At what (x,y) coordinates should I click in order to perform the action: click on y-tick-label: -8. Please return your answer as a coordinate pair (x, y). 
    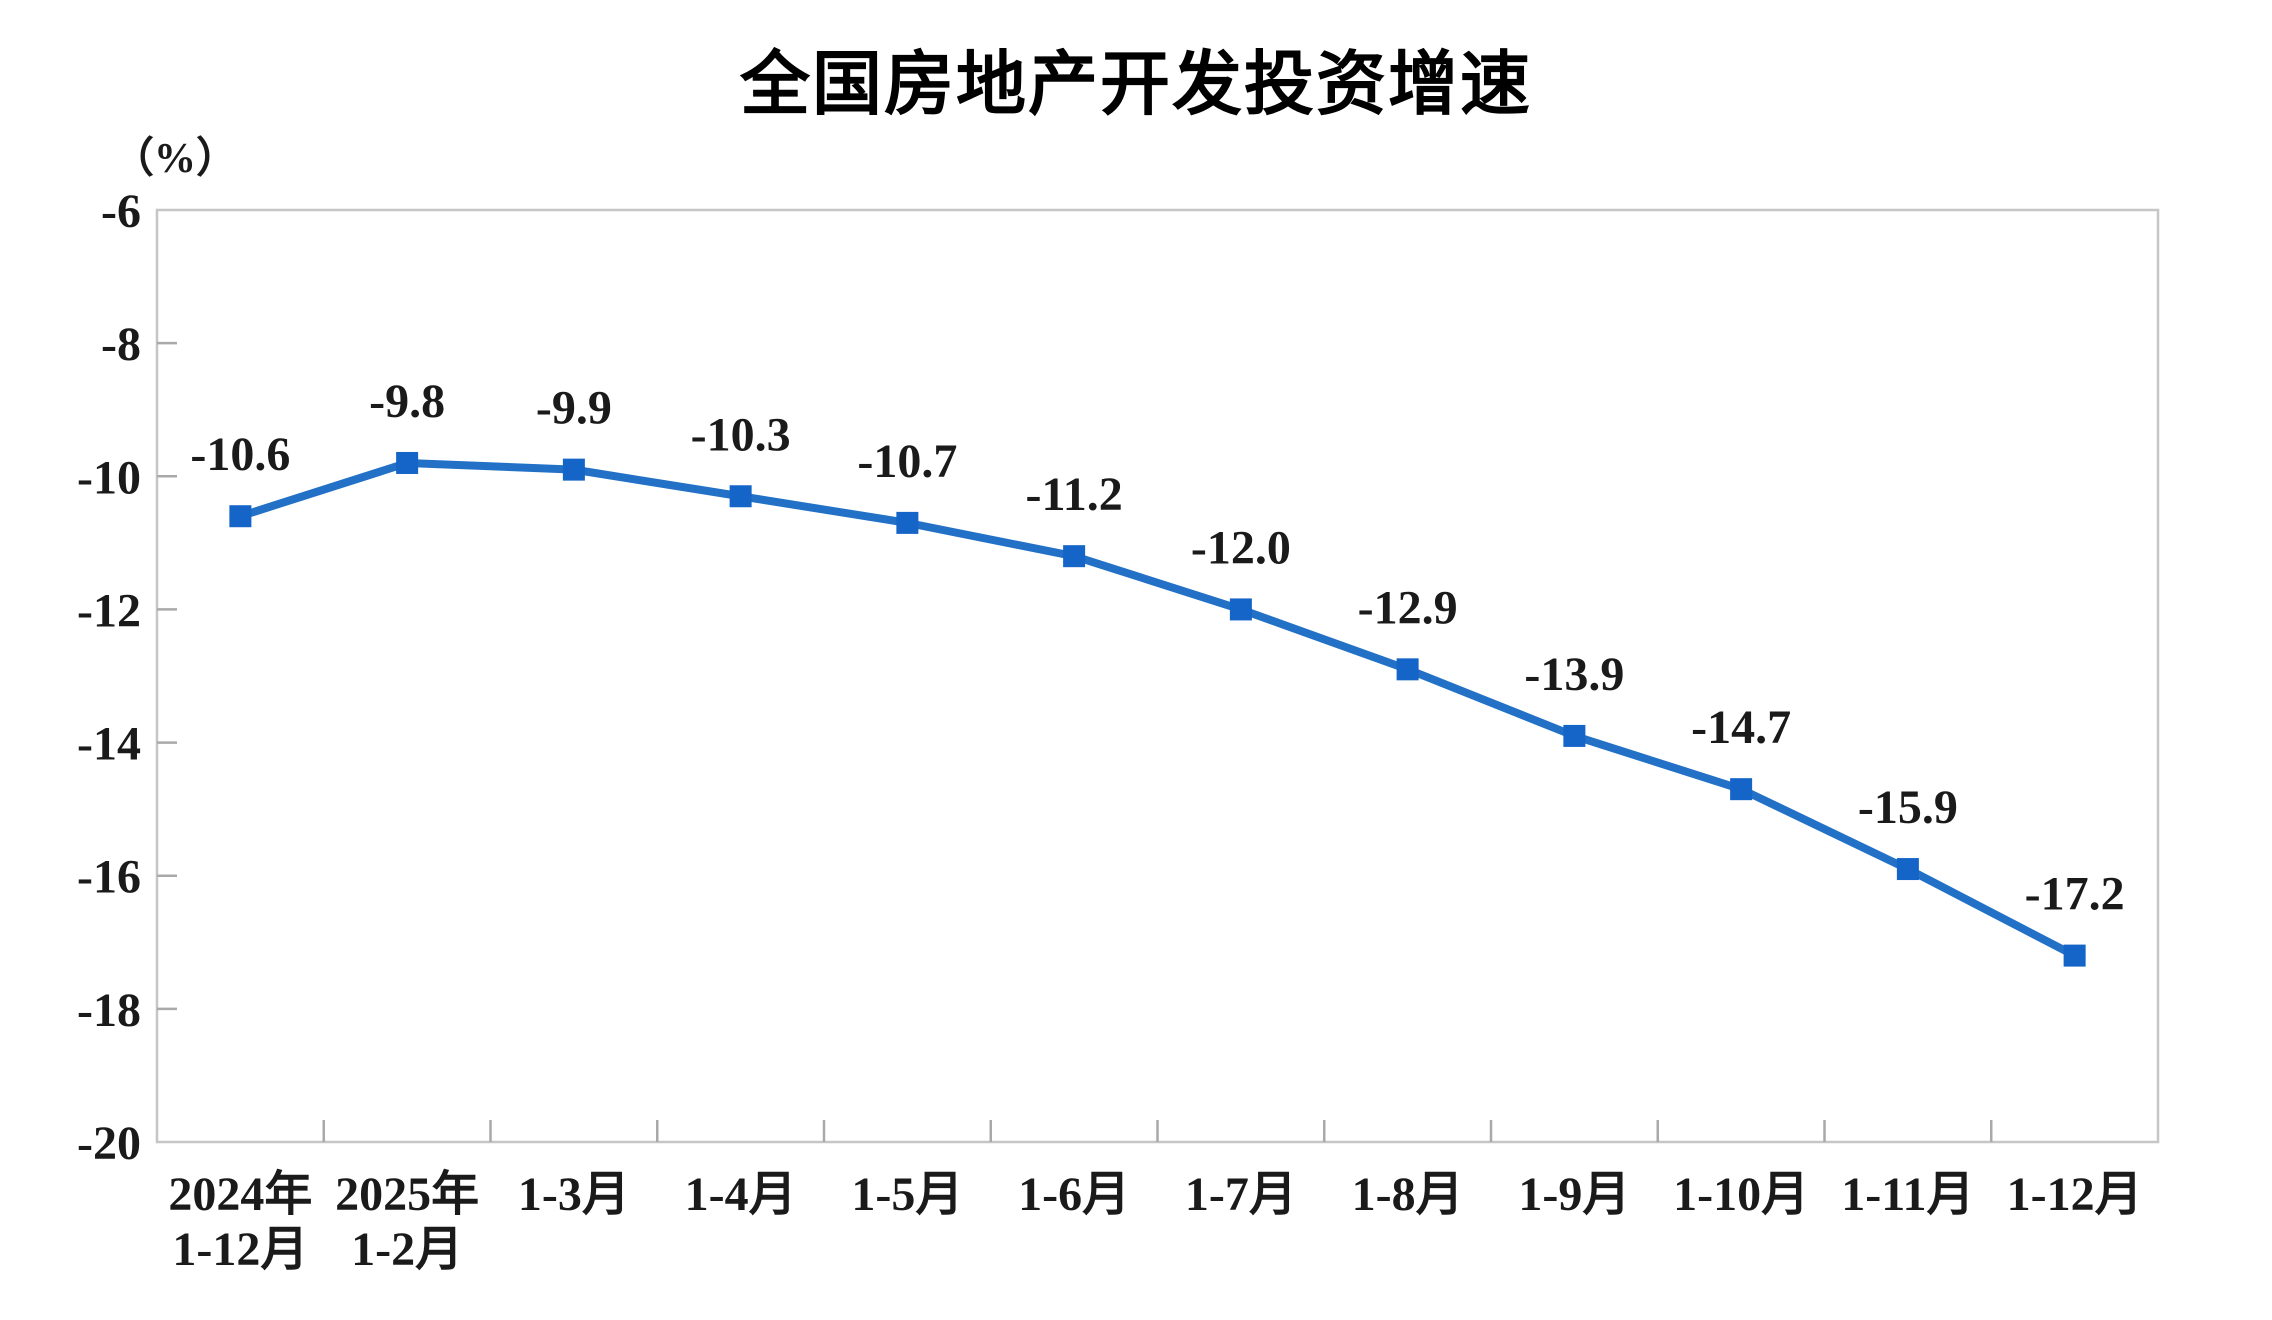
    Looking at the image, I should click on (121, 344).